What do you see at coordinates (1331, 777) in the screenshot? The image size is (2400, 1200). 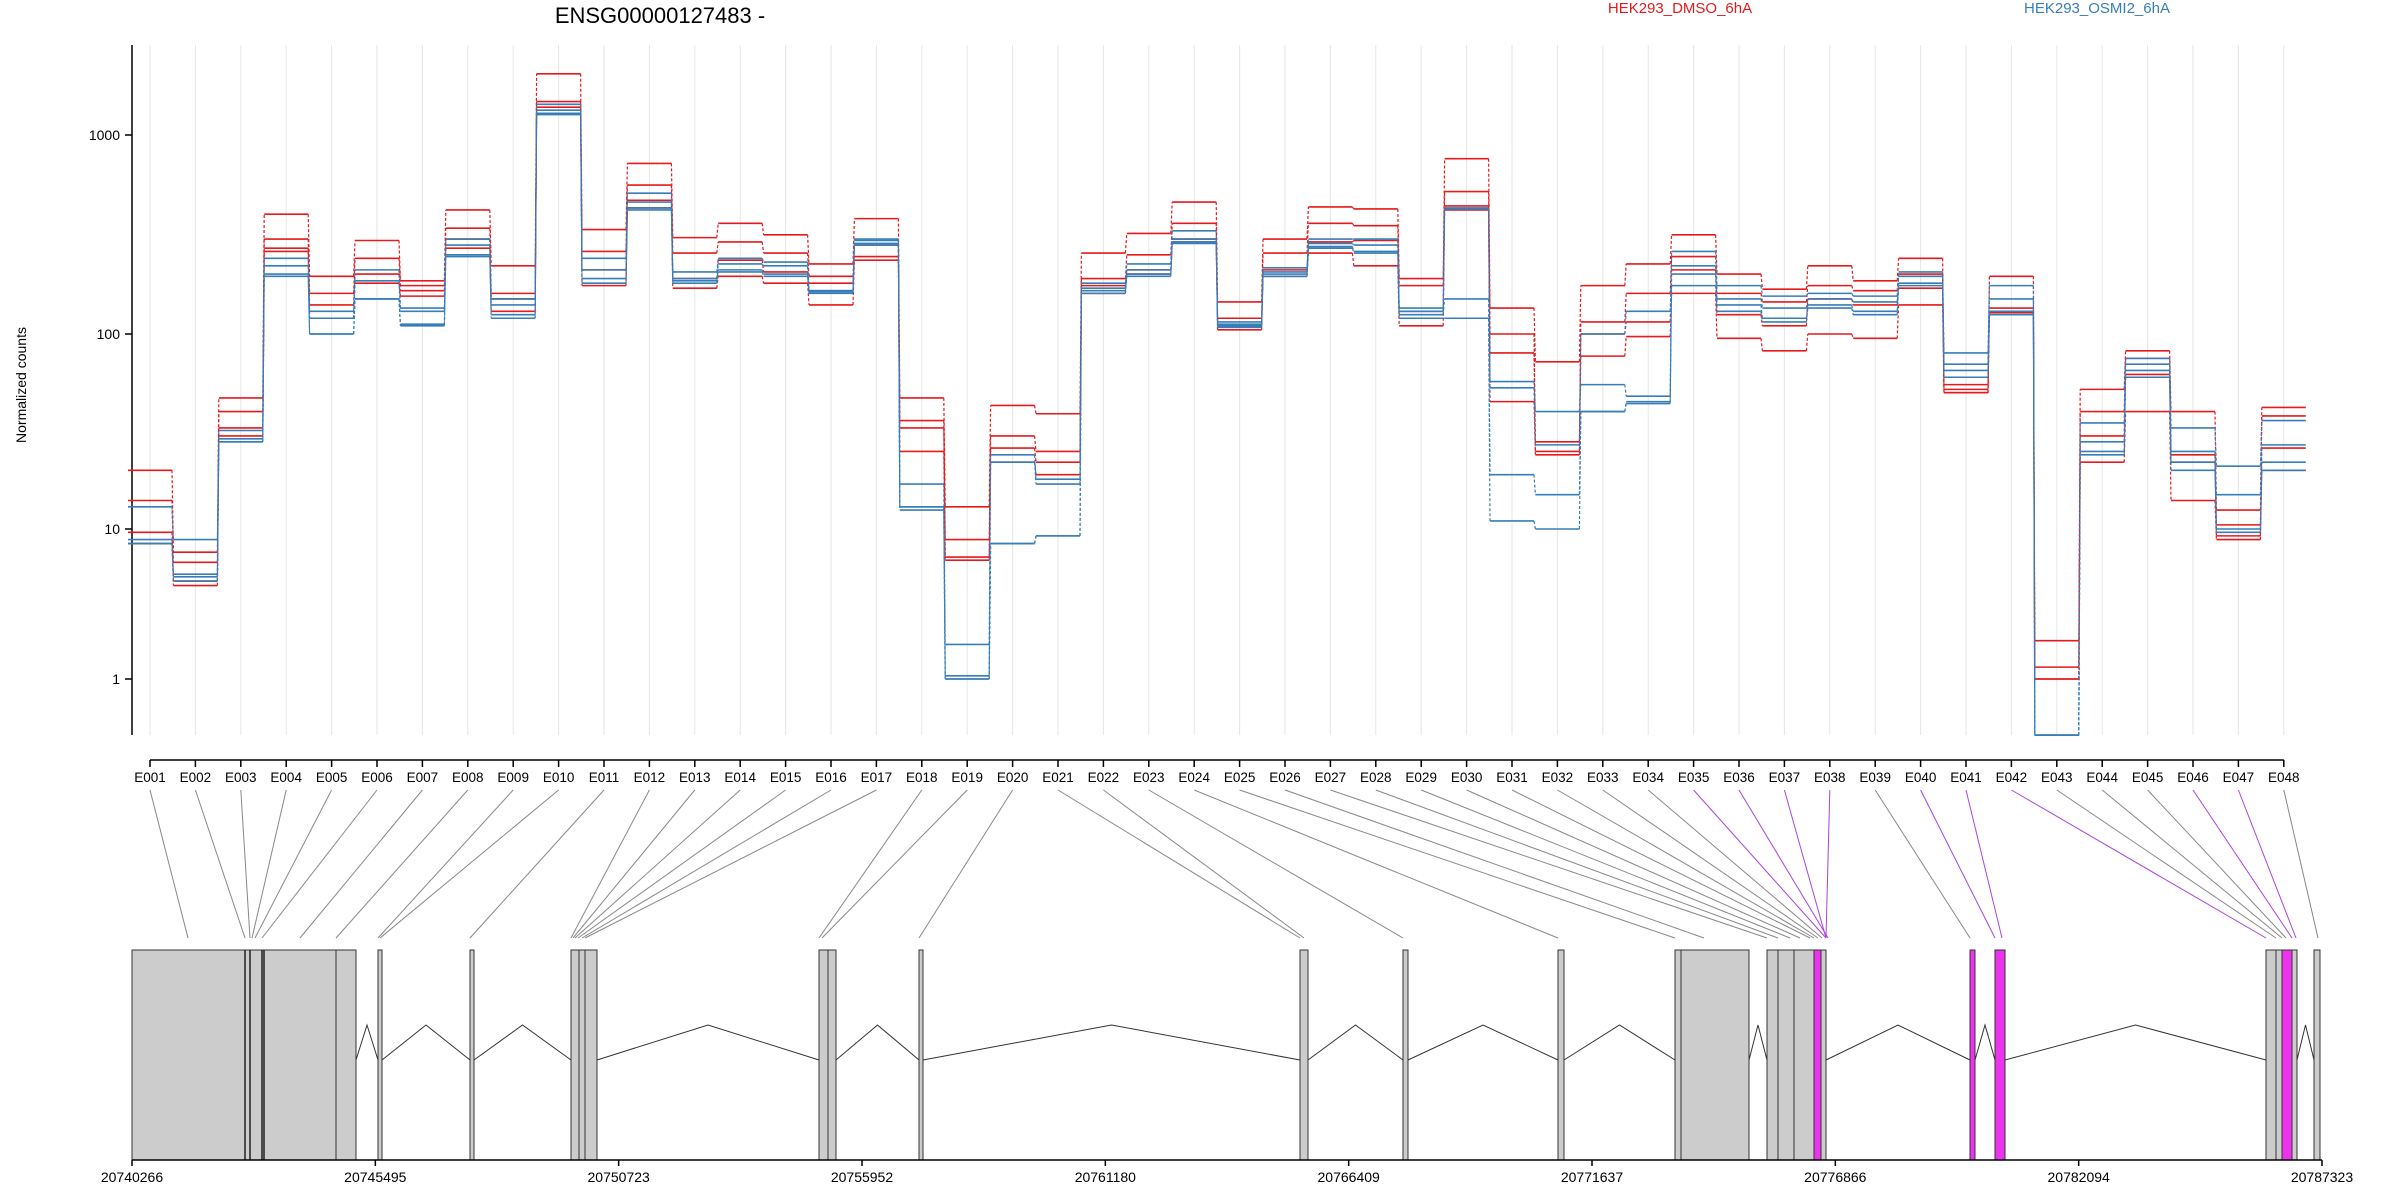 I see `exon-label: E027` at bounding box center [1331, 777].